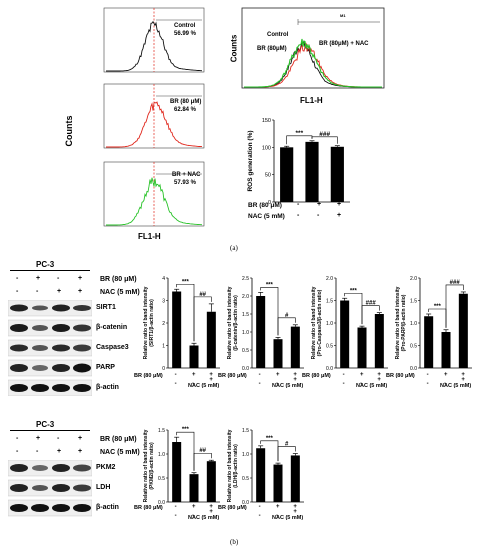 This screenshot has width=481, height=550. I want to click on protein-caspase3: Caspase3, so click(112, 347).